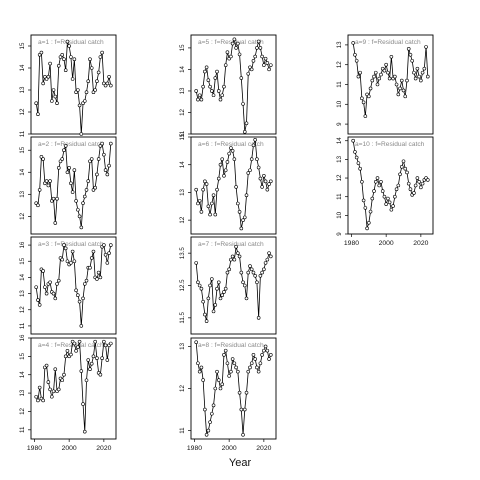  Describe the element at coordinates (22, 429) in the screenshot. I see `y-tick-label: 11` at that location.